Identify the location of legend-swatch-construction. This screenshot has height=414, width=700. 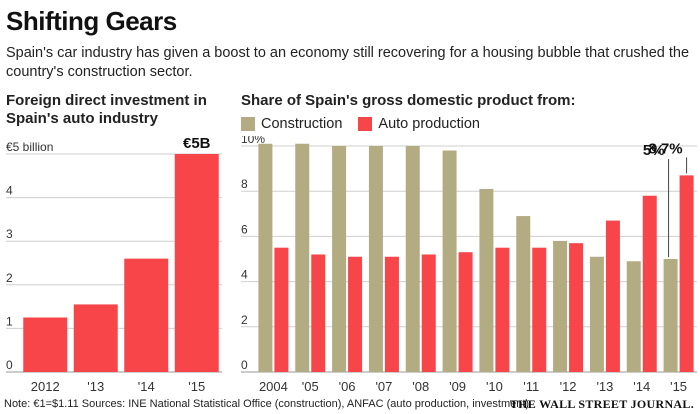
(248, 124).